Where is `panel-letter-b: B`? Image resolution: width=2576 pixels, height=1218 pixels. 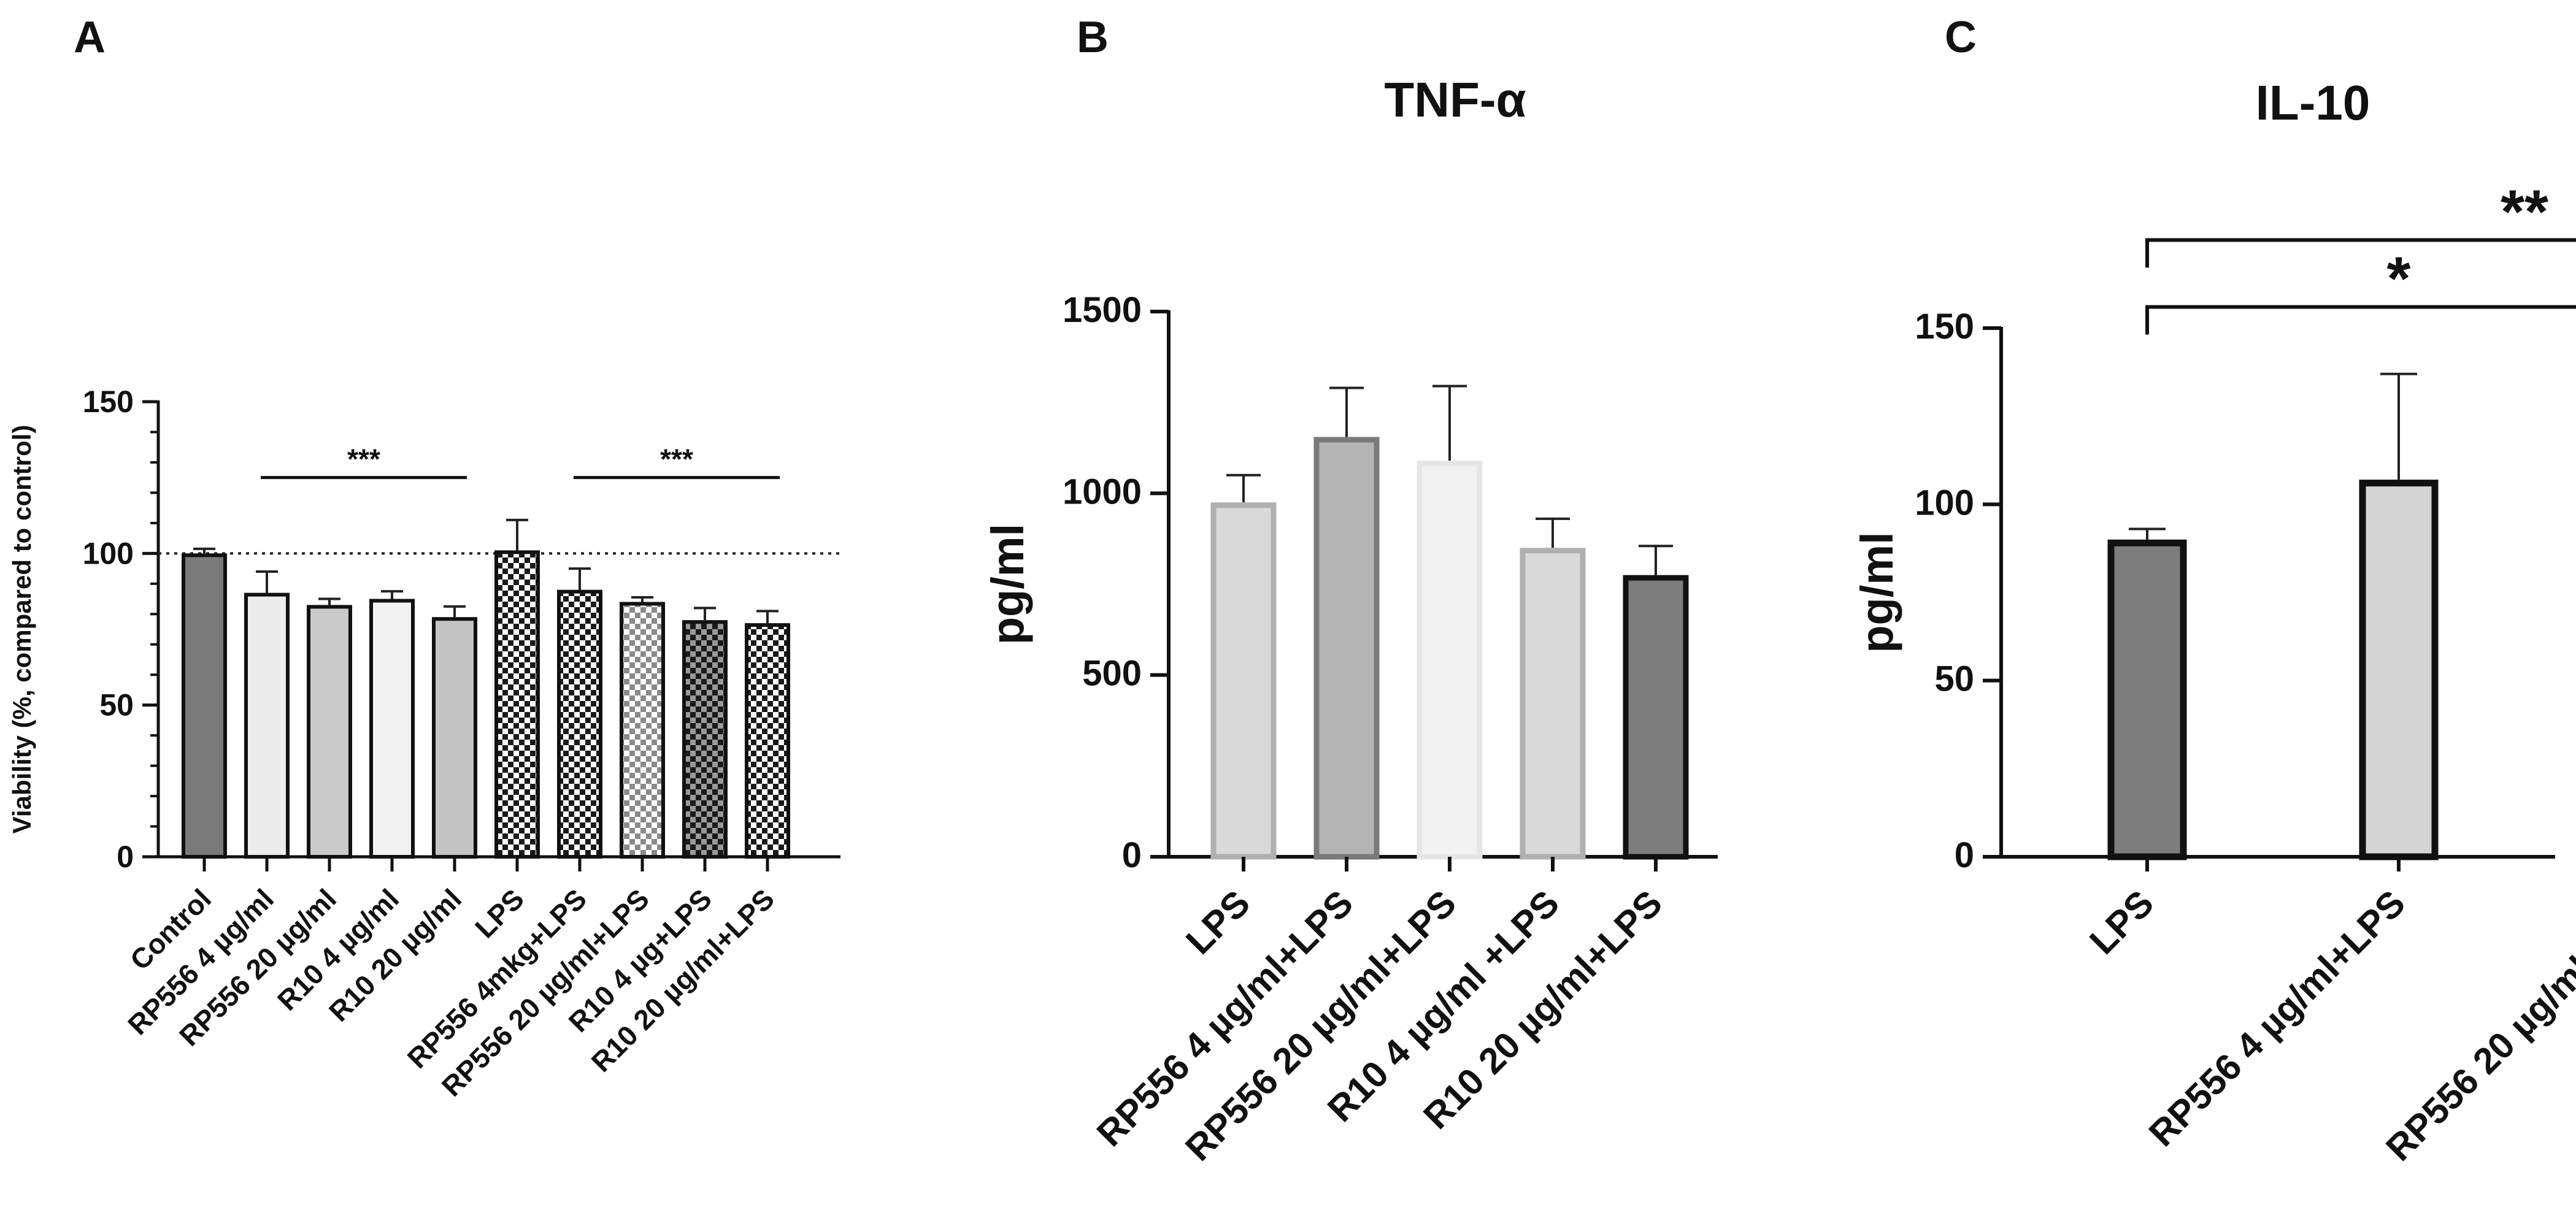 panel-letter-b: B is located at coordinates (1093, 37).